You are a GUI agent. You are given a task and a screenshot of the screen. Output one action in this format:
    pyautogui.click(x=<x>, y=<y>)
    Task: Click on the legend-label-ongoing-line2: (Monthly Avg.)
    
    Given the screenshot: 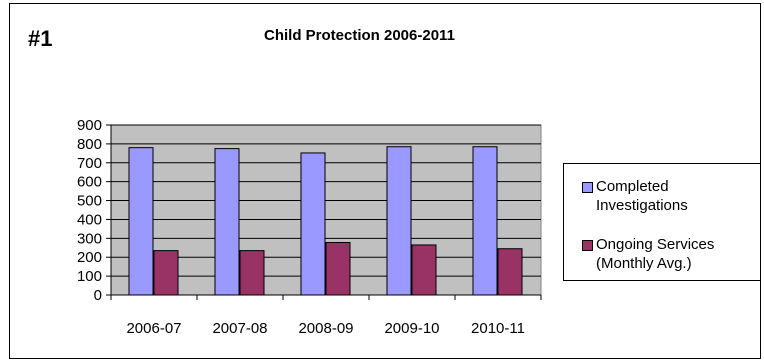 What is the action you would take?
    pyautogui.click(x=644, y=263)
    